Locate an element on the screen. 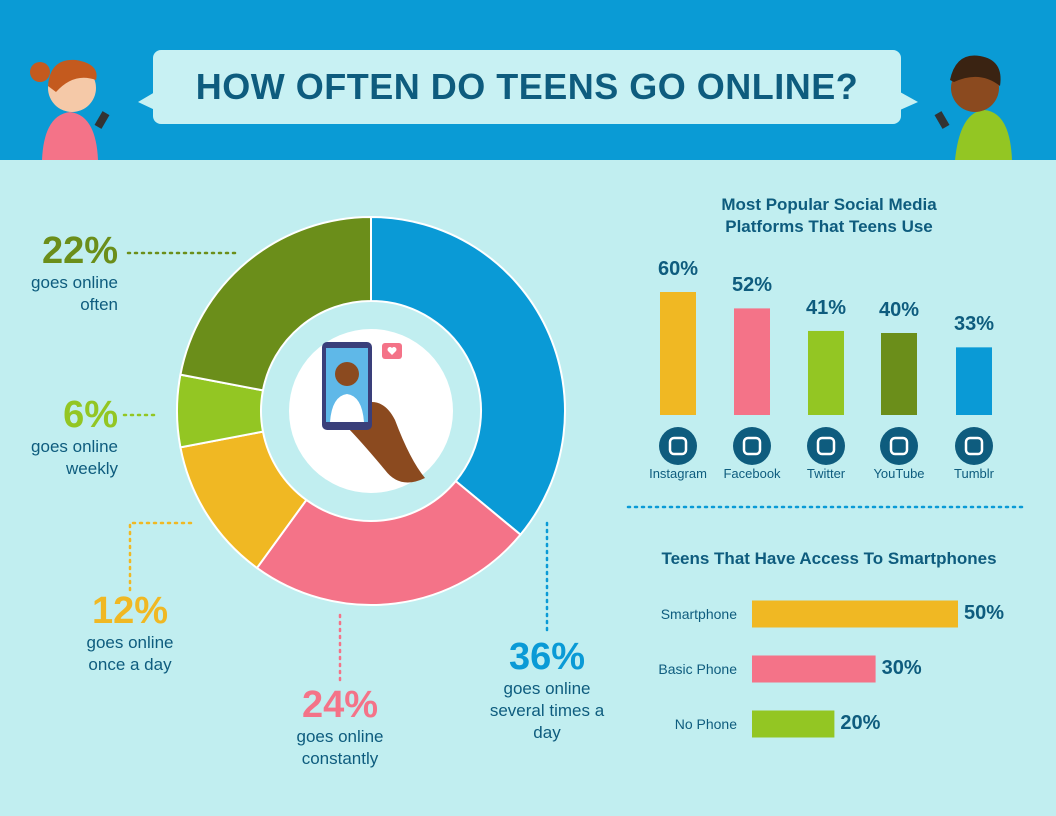  category-label: Twitter is located at coordinates (826, 473).